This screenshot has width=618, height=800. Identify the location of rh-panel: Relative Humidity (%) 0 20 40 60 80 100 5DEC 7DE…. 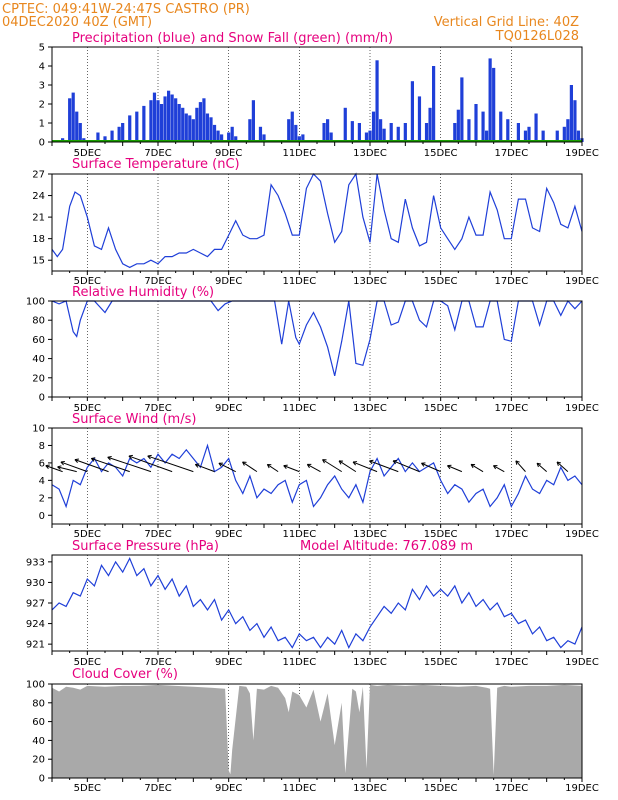
(312, 349).